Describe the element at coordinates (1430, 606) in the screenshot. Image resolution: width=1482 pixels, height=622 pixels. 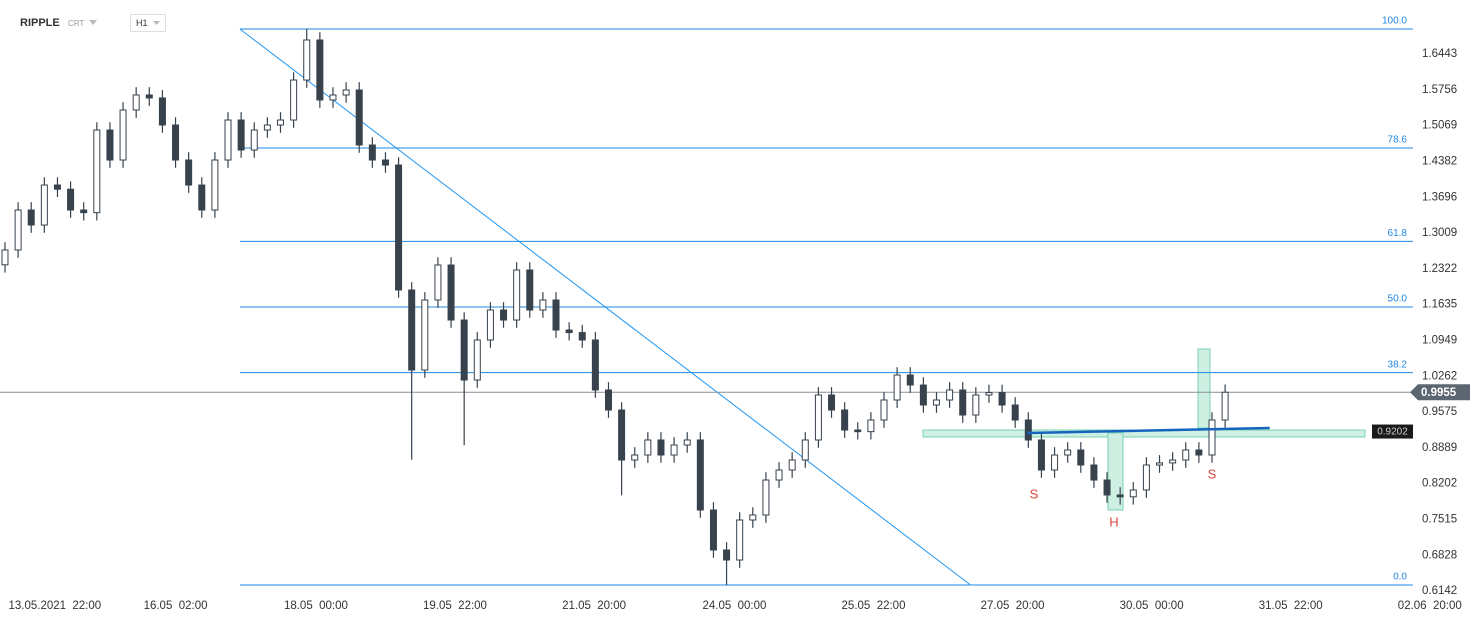
I see `x-tick-label: 02.06 20:00` at that location.